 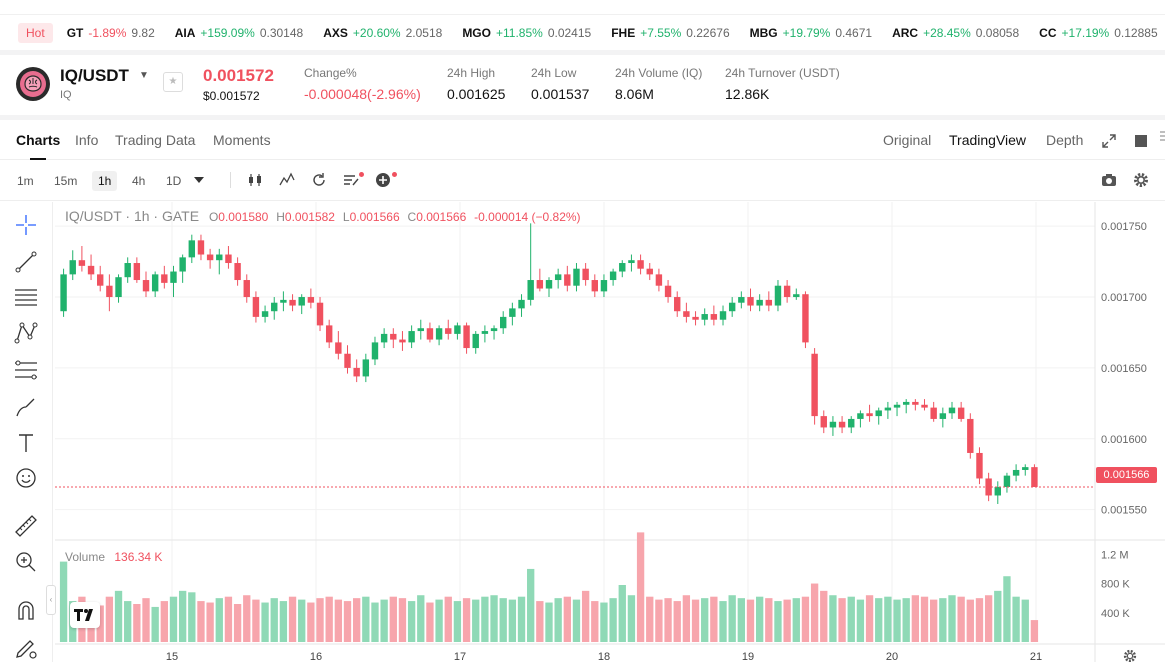 I want to click on ticker-change: +20.60%, so click(x=376, y=32).